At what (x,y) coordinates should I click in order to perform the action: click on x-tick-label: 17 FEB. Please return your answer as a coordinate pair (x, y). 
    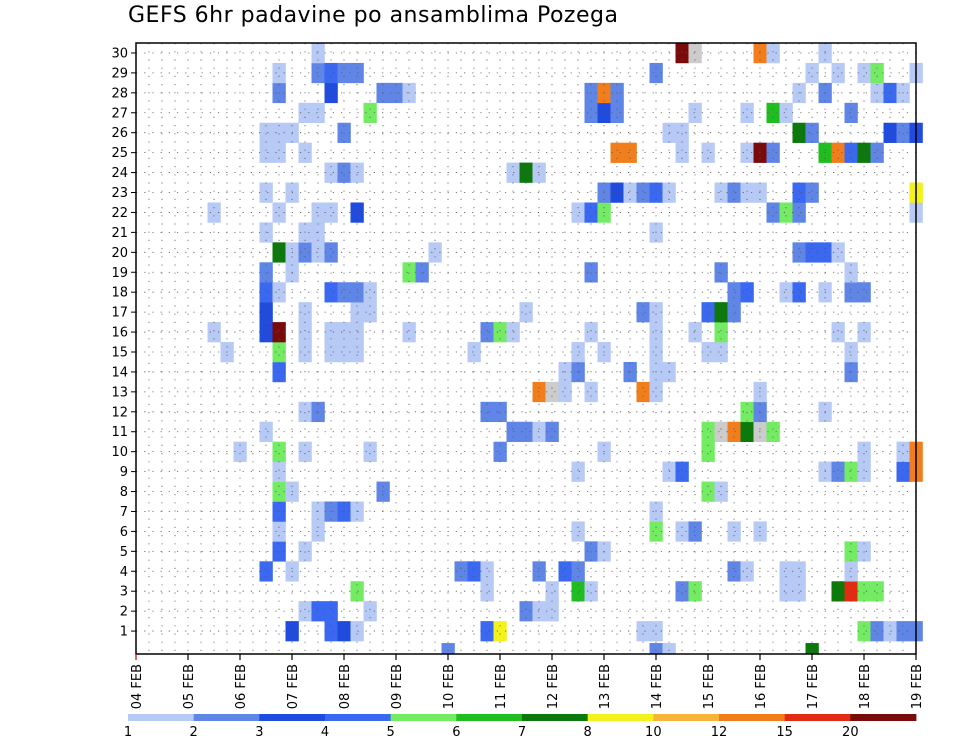
    Looking at the image, I should click on (813, 686).